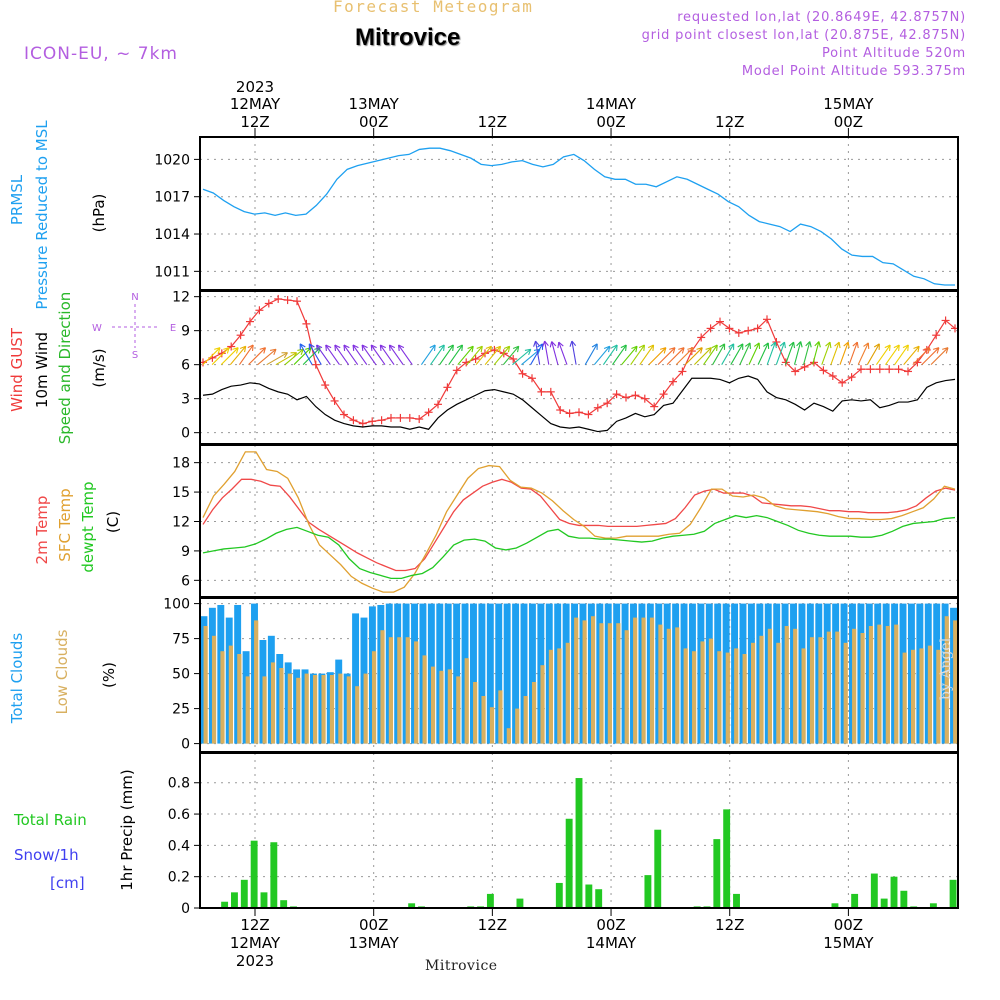 The height and width of the screenshot is (1000, 1000). What do you see at coordinates (255, 961) in the screenshot?
I see `x-tick-label-bottom: 2023` at bounding box center [255, 961].